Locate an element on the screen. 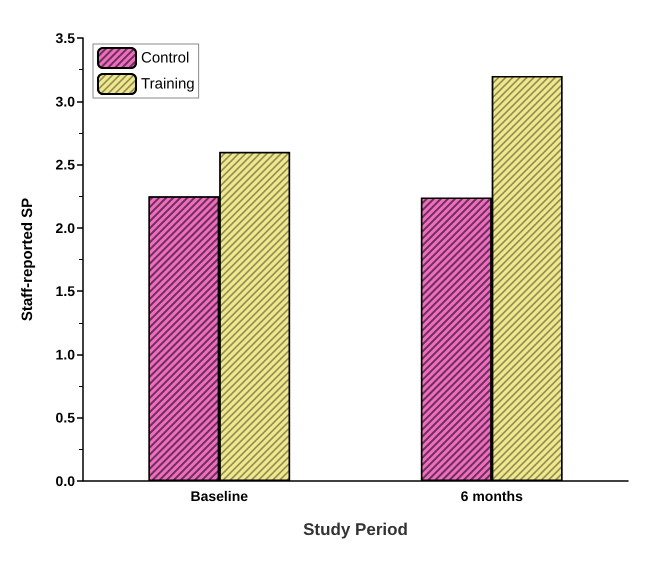 Image resolution: width=668 pixels, height=566 pixels. y-tick-label: 0.0 is located at coordinates (66, 481).